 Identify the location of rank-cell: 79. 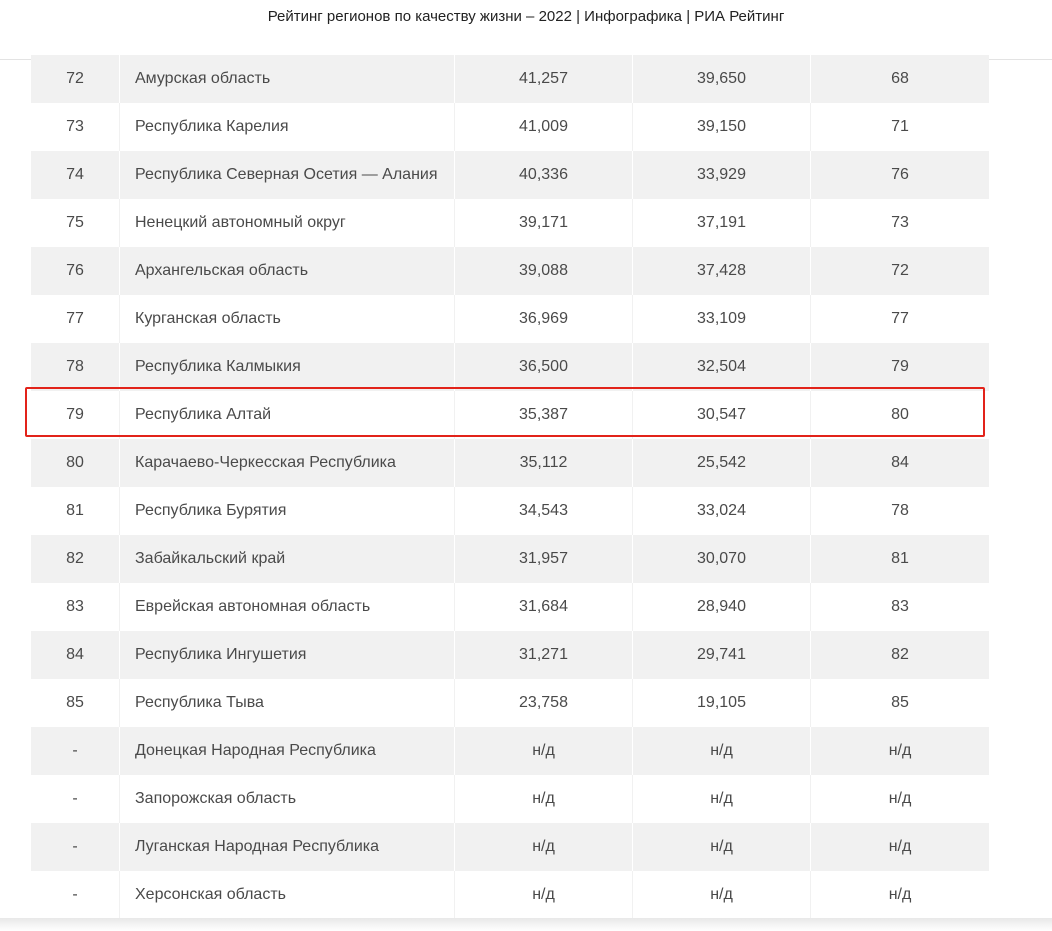
(75, 415).